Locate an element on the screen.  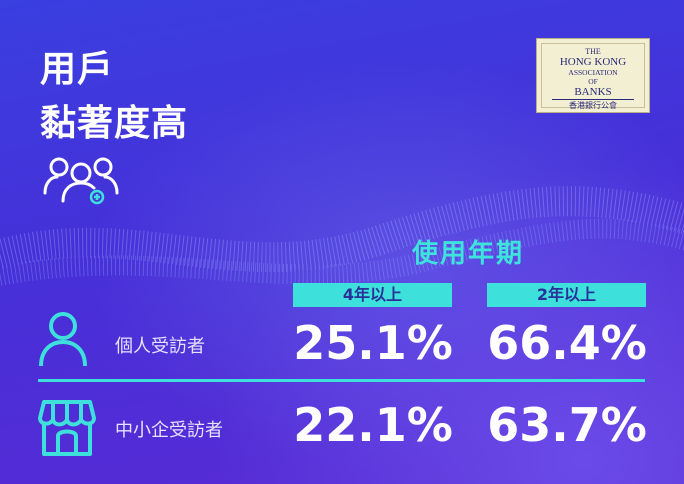
store-icon is located at coordinates (67, 428).